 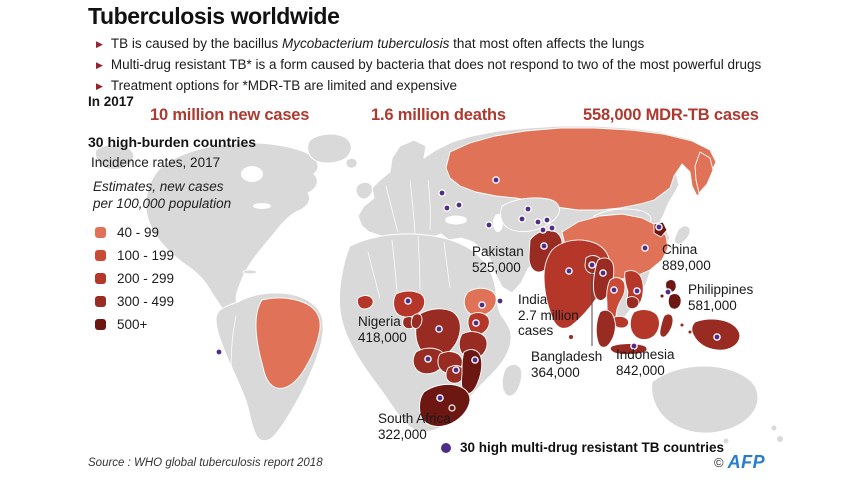 What do you see at coordinates (452, 408) in the screenshot?
I see `map-shape-lesotho` at bounding box center [452, 408].